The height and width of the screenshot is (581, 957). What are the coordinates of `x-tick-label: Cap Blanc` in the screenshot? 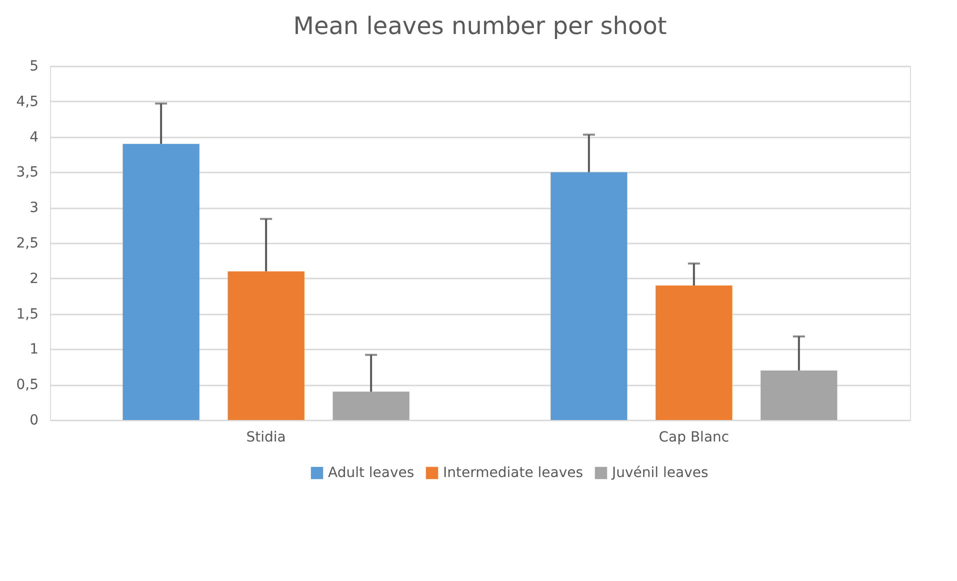 It's located at (694, 438).